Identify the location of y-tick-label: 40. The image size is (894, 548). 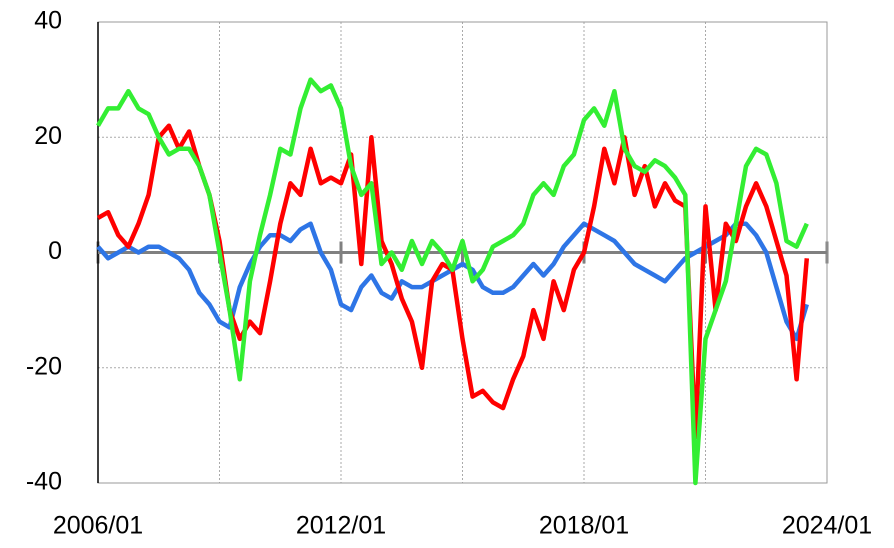
(48, 21).